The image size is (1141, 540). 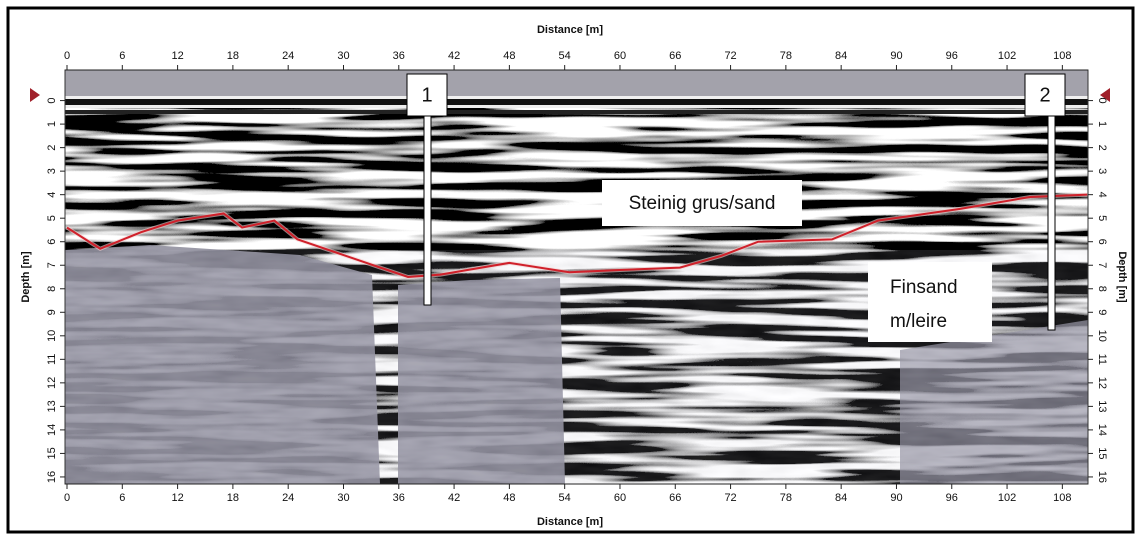 What do you see at coordinates (577, 236) in the screenshot?
I see `interface-line` at bounding box center [577, 236].